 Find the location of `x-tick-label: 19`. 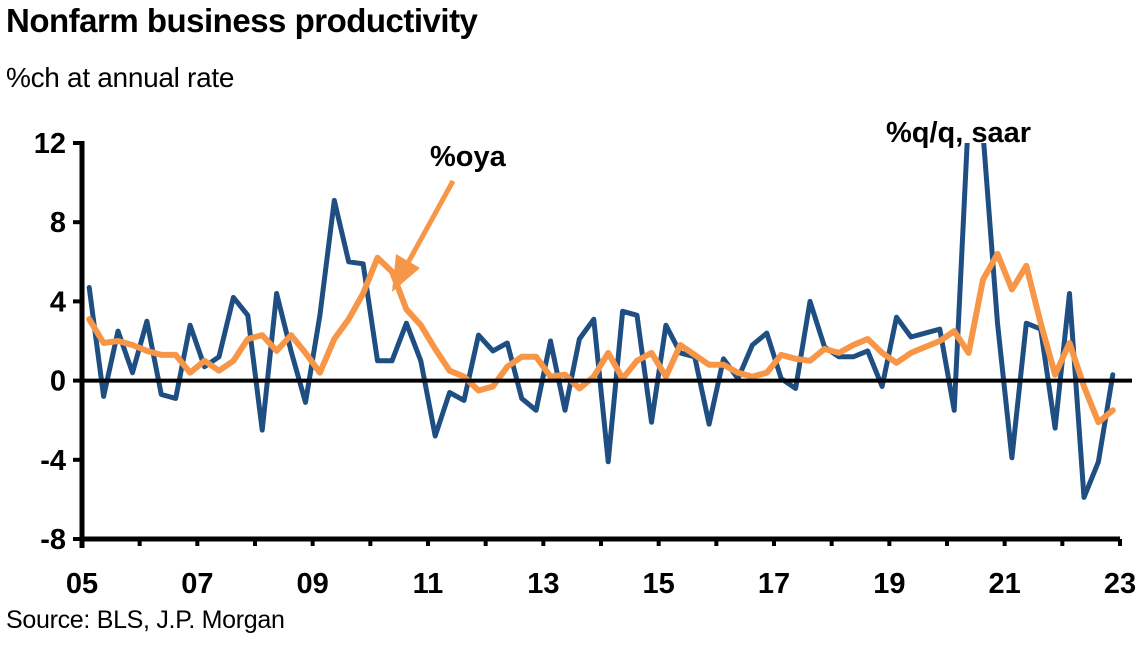

x-tick-label: 19 is located at coordinates (889, 584).